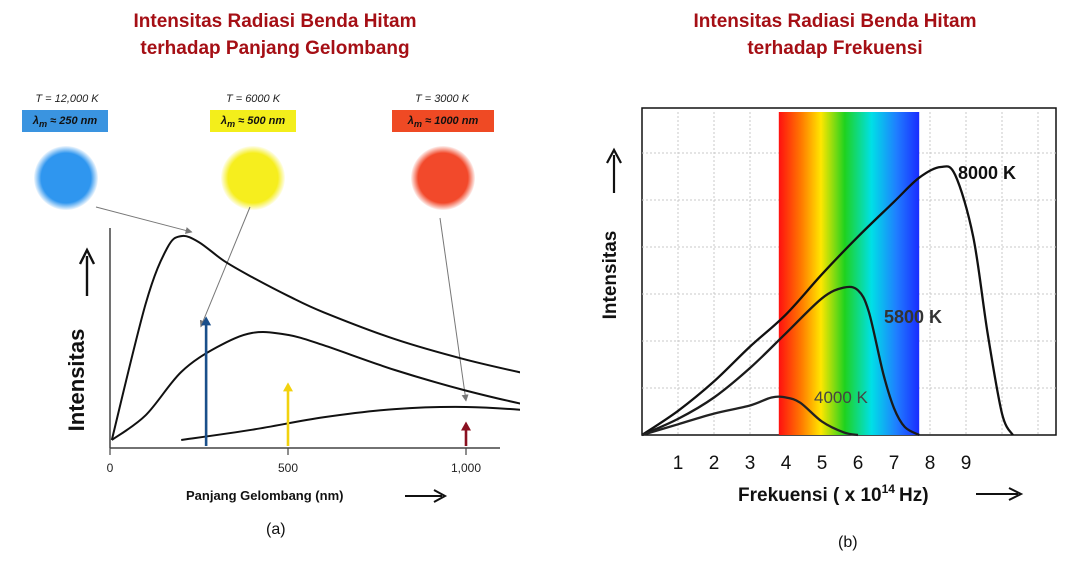  I want to click on star-3-disk, so click(443, 178).